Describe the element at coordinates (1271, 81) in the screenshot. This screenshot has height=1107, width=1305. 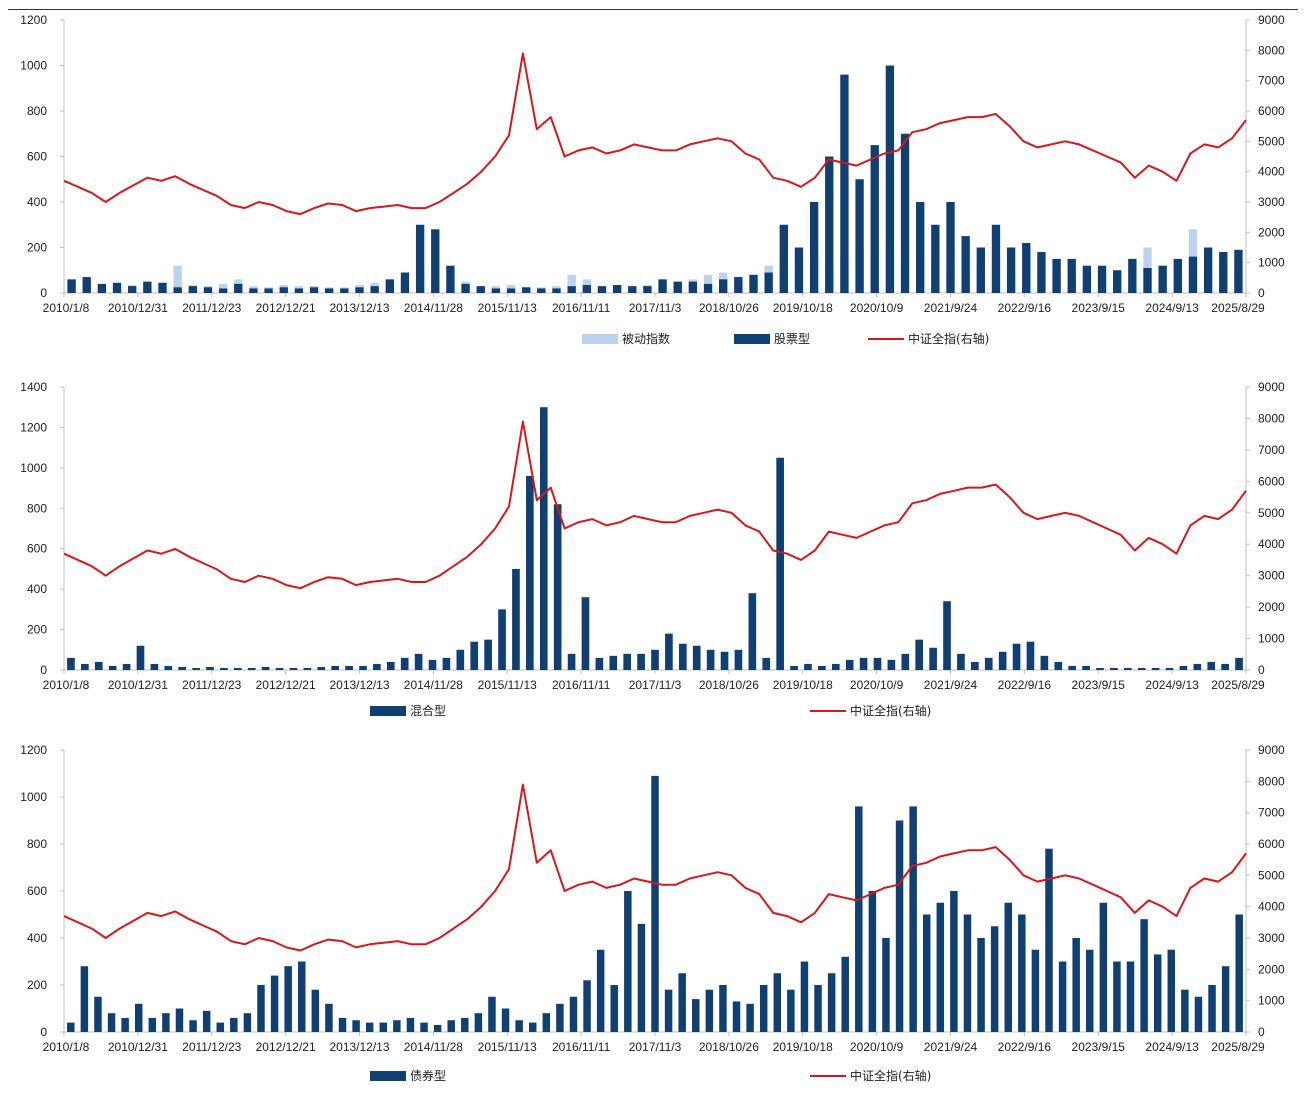
I see `right-tick-label: 7000` at that location.